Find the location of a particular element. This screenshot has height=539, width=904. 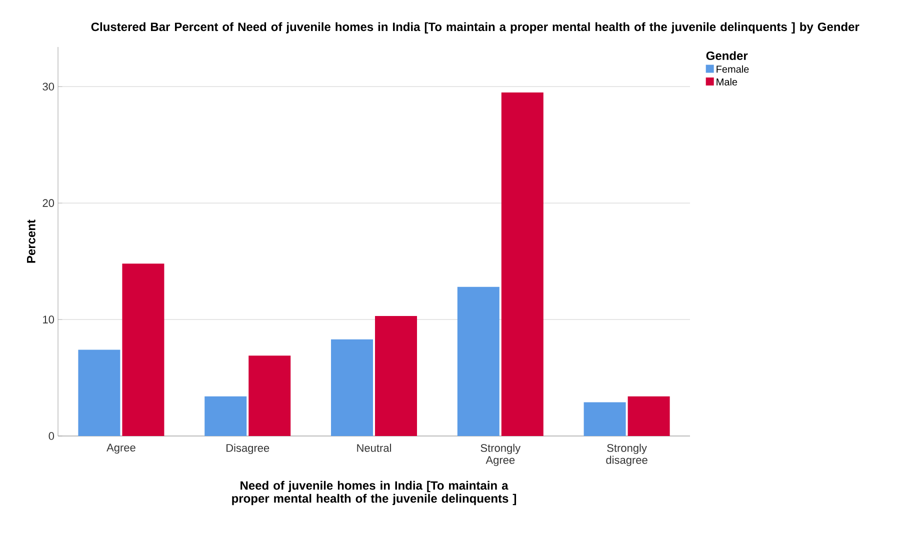

x-tick-label: Strongly disagree is located at coordinates (627, 455).